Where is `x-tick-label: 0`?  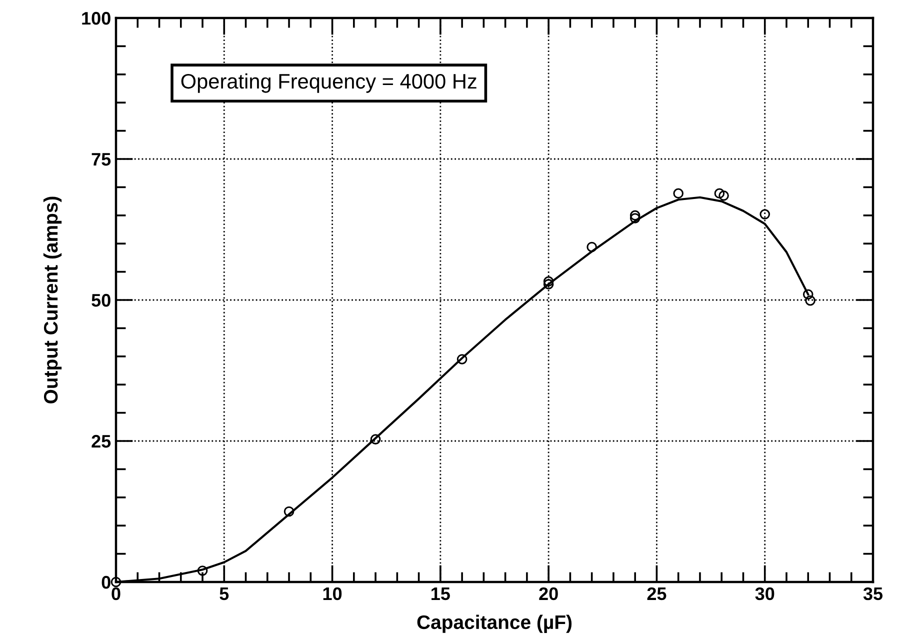 x-tick-label: 0 is located at coordinates (116, 593).